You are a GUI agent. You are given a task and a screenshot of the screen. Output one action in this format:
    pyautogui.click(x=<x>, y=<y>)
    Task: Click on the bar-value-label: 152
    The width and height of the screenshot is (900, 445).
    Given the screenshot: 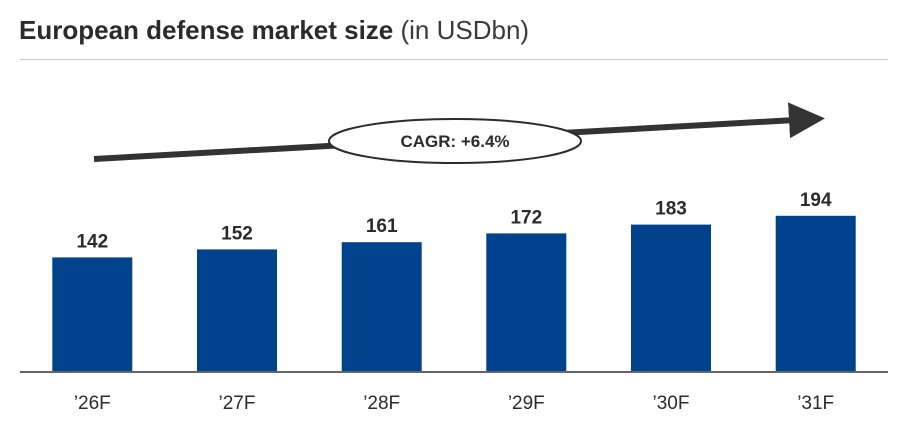 What is the action you would take?
    pyautogui.click(x=237, y=233)
    